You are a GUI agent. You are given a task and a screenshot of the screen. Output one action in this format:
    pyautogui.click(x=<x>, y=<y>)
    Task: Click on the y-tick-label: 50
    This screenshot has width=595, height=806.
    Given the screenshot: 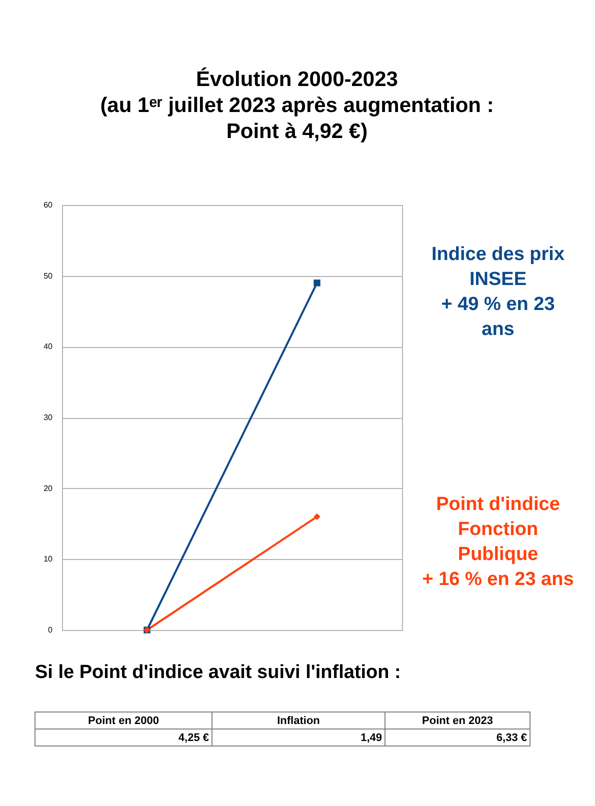 What is the action you would take?
    pyautogui.click(x=49, y=275)
    